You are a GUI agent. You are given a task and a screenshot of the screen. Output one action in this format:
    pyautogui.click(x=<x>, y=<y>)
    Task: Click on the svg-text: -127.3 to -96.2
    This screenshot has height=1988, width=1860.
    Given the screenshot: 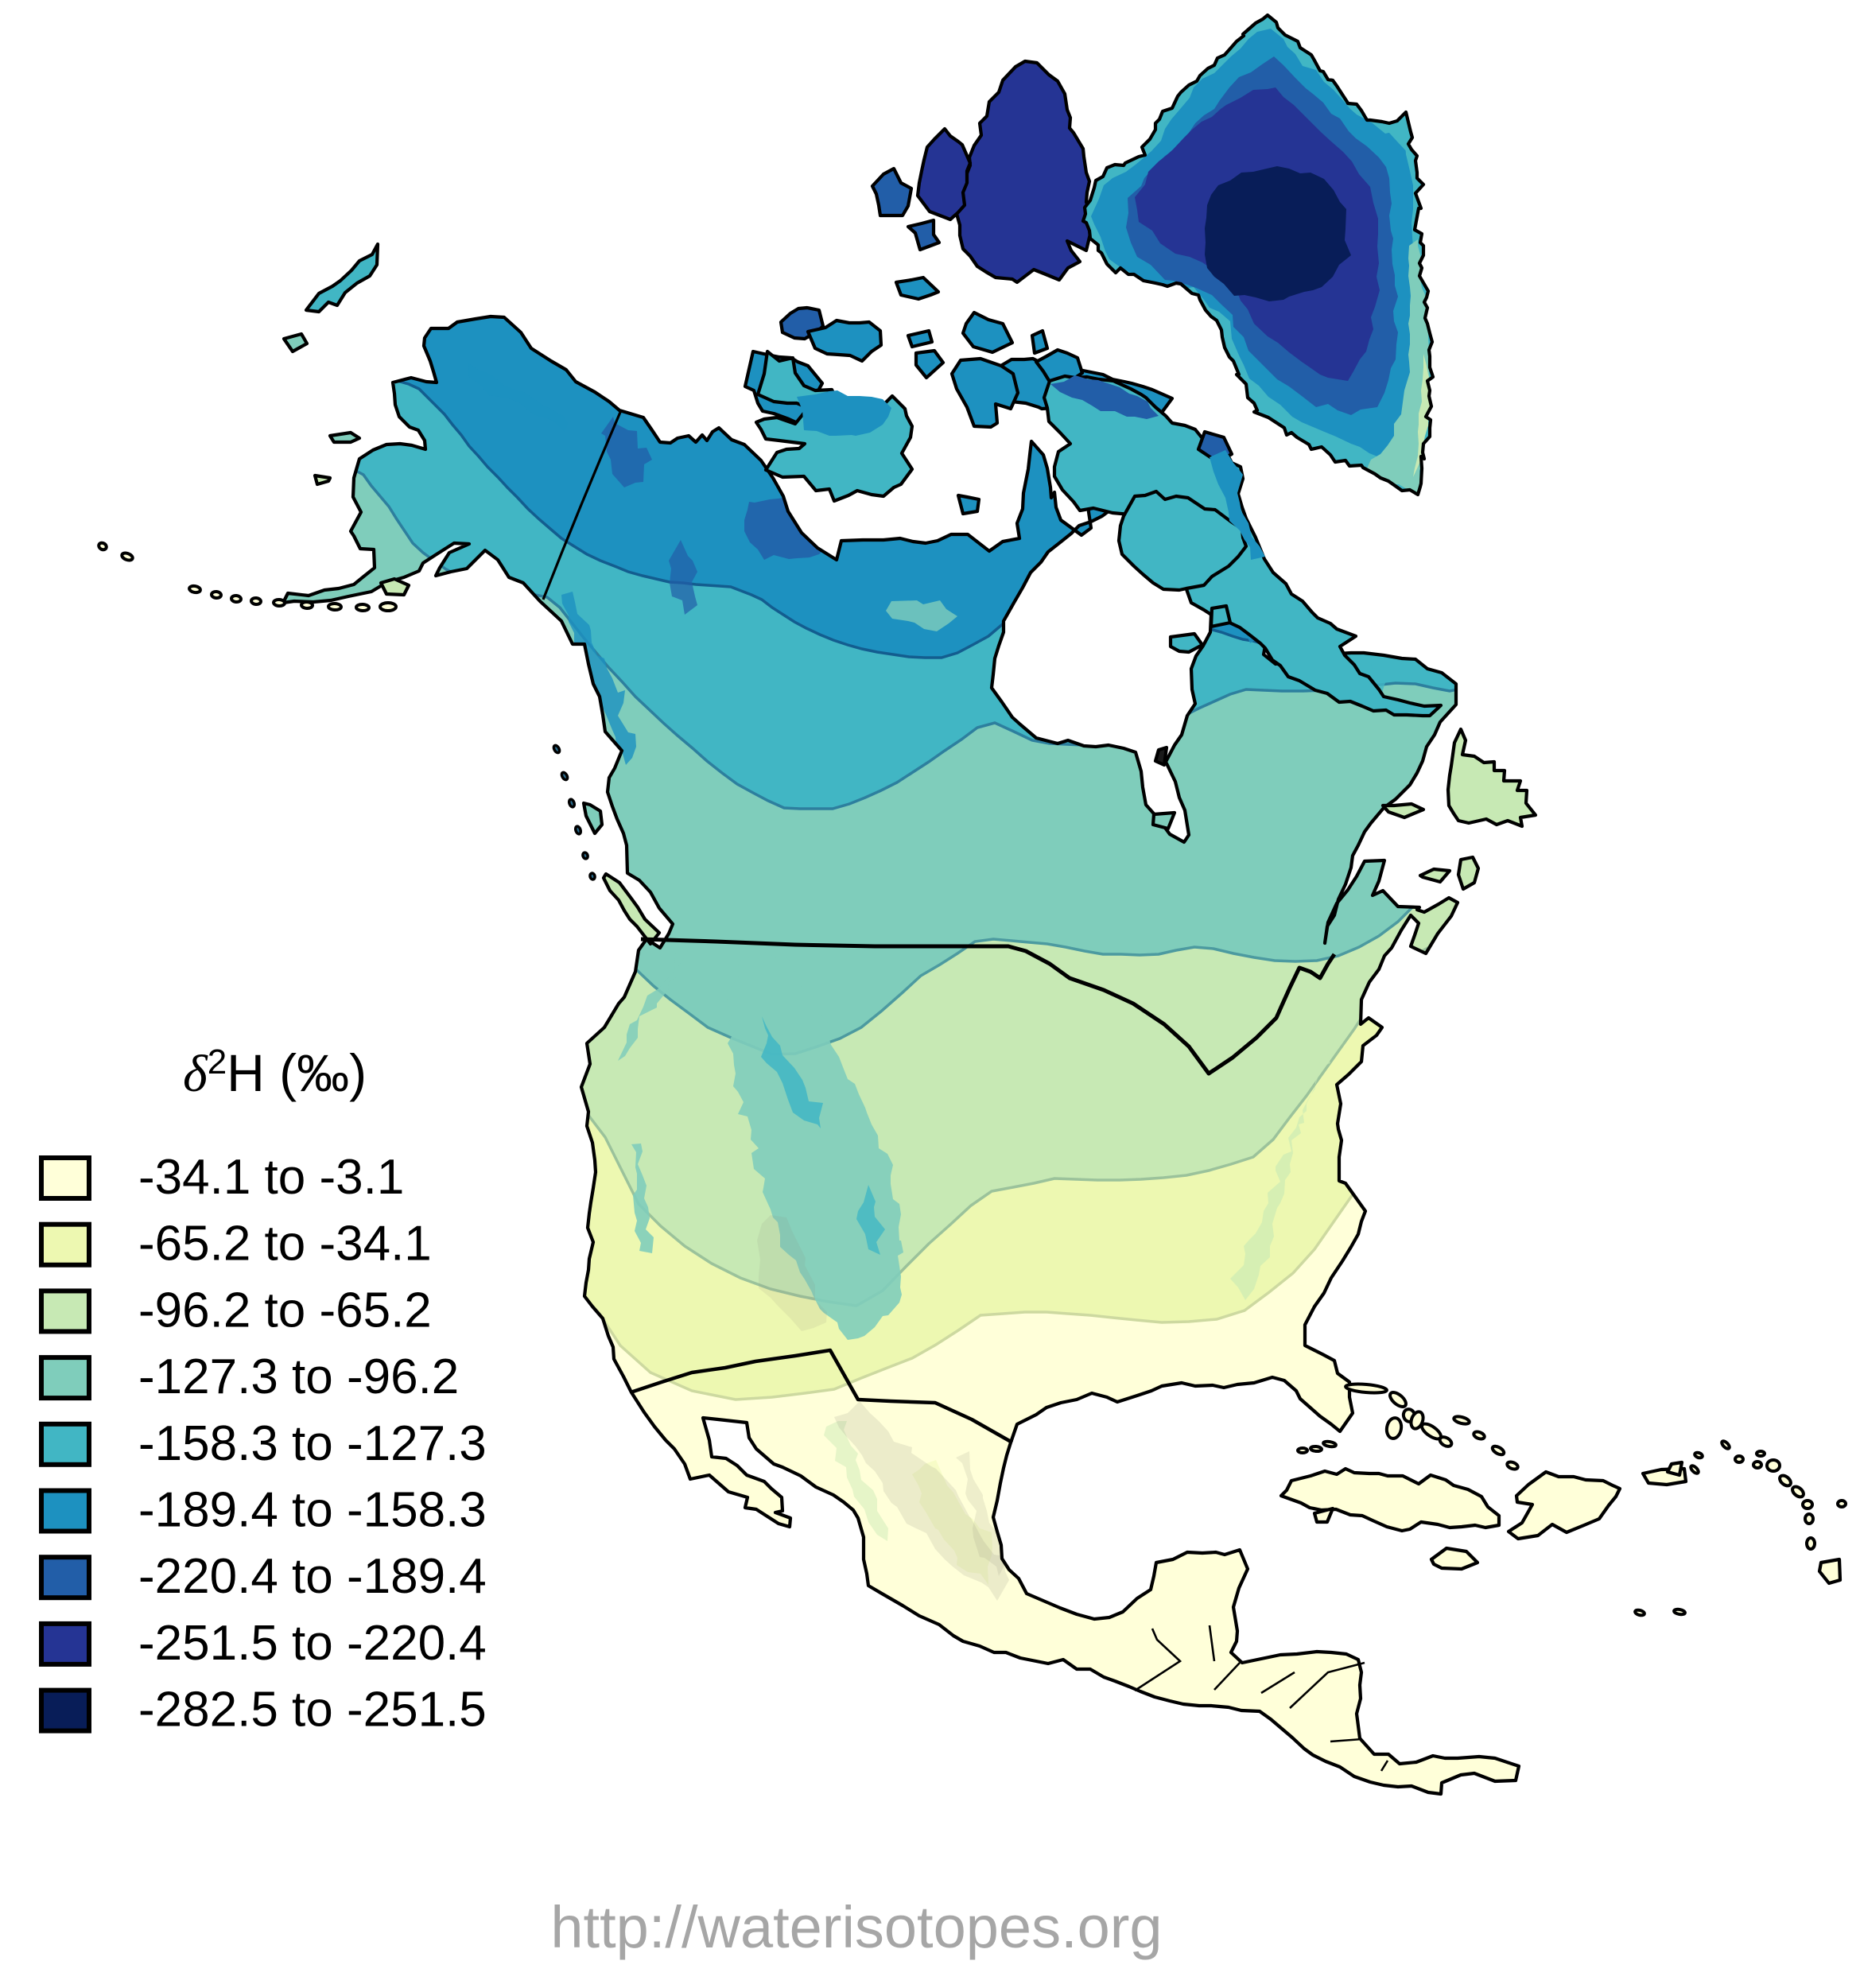 What is the action you would take?
    pyautogui.click(x=298, y=1376)
    